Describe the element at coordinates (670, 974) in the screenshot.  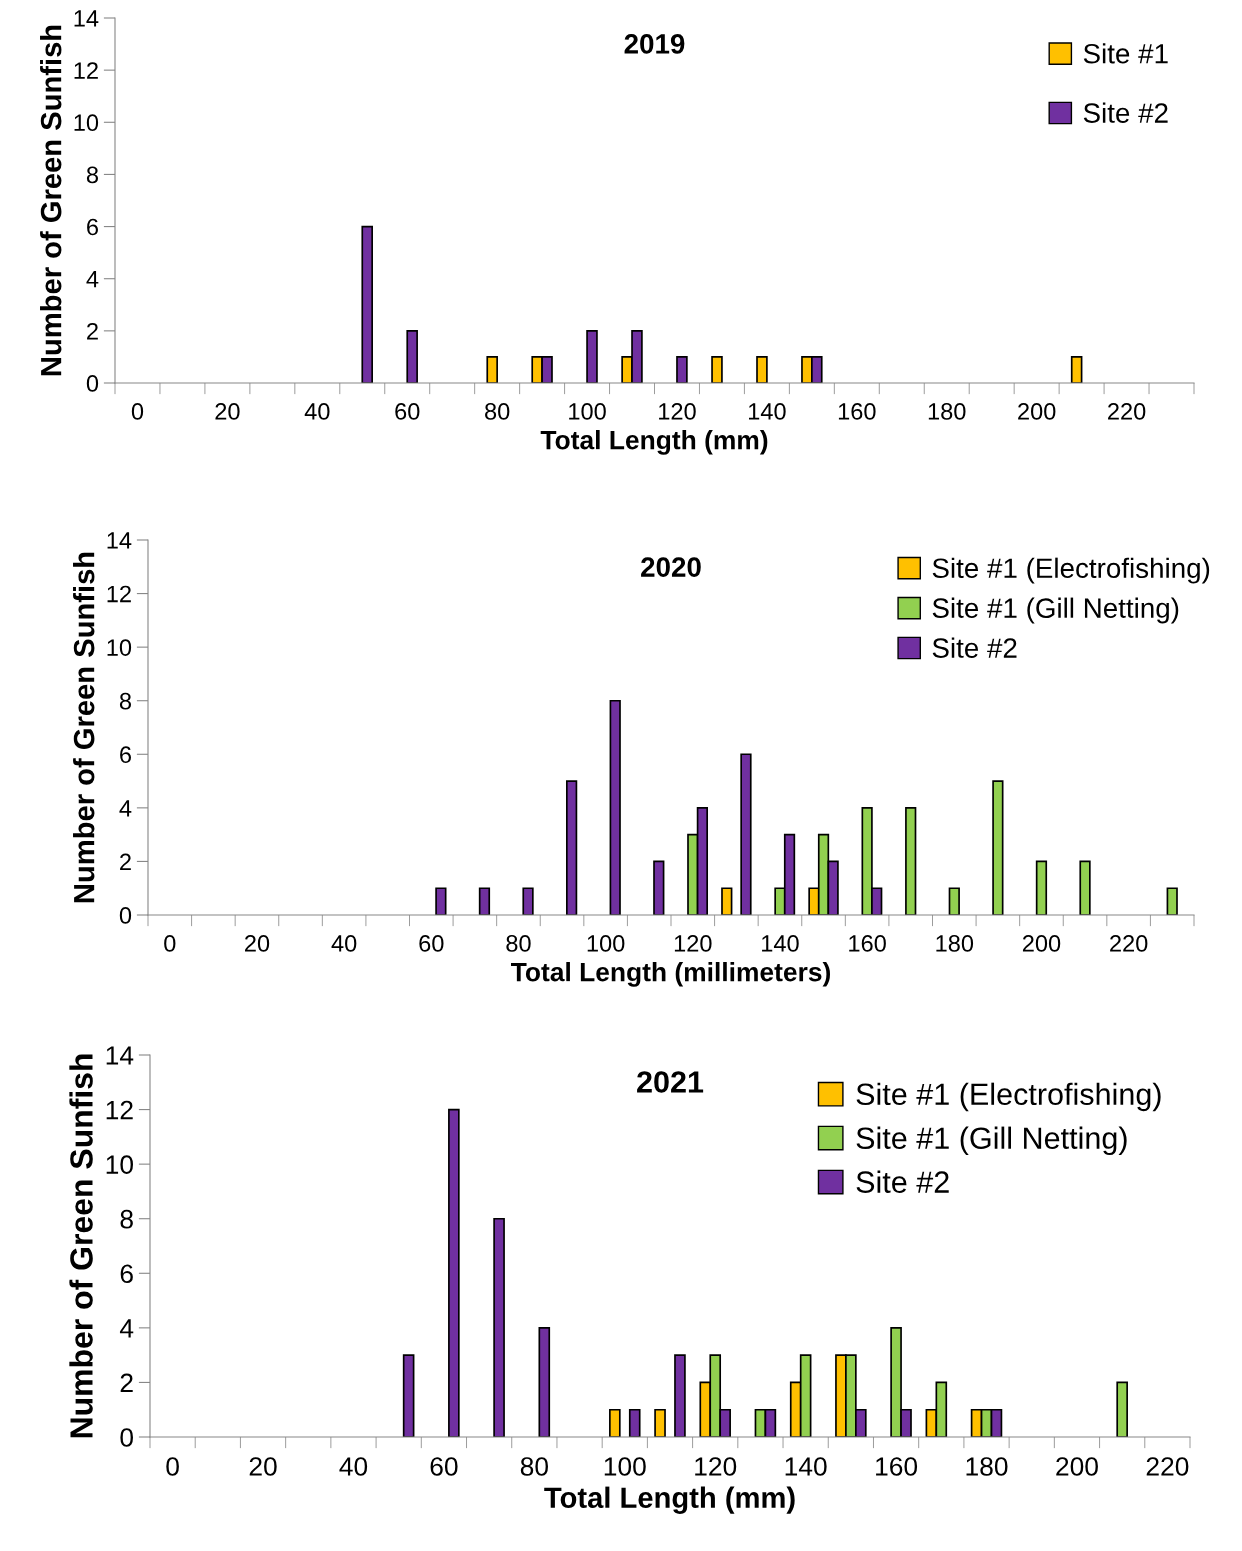
I see `x-axis-title: Total Length (millimeters)` at that location.